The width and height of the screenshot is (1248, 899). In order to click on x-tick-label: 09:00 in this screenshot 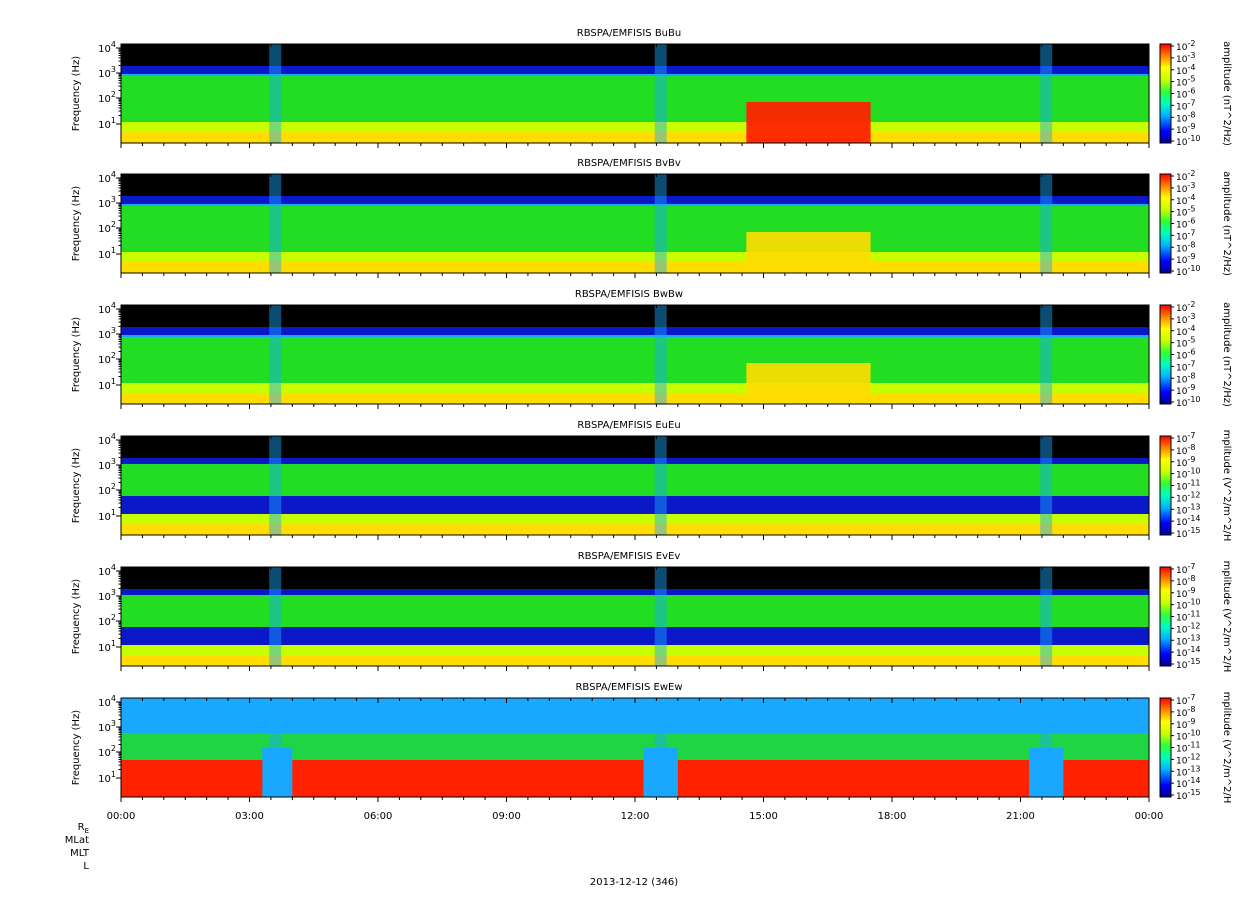, I will do `click(506, 816)`.